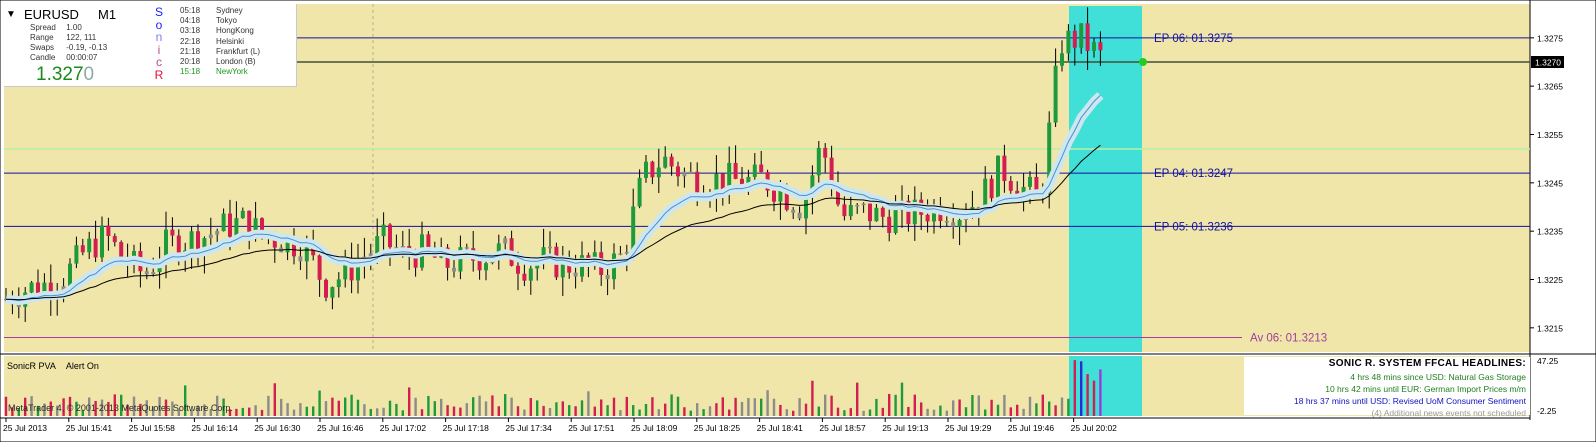 The image size is (1596, 447). Describe the element at coordinates (65, 74) in the screenshot. I see `current-price-display: 1.3270` at that location.